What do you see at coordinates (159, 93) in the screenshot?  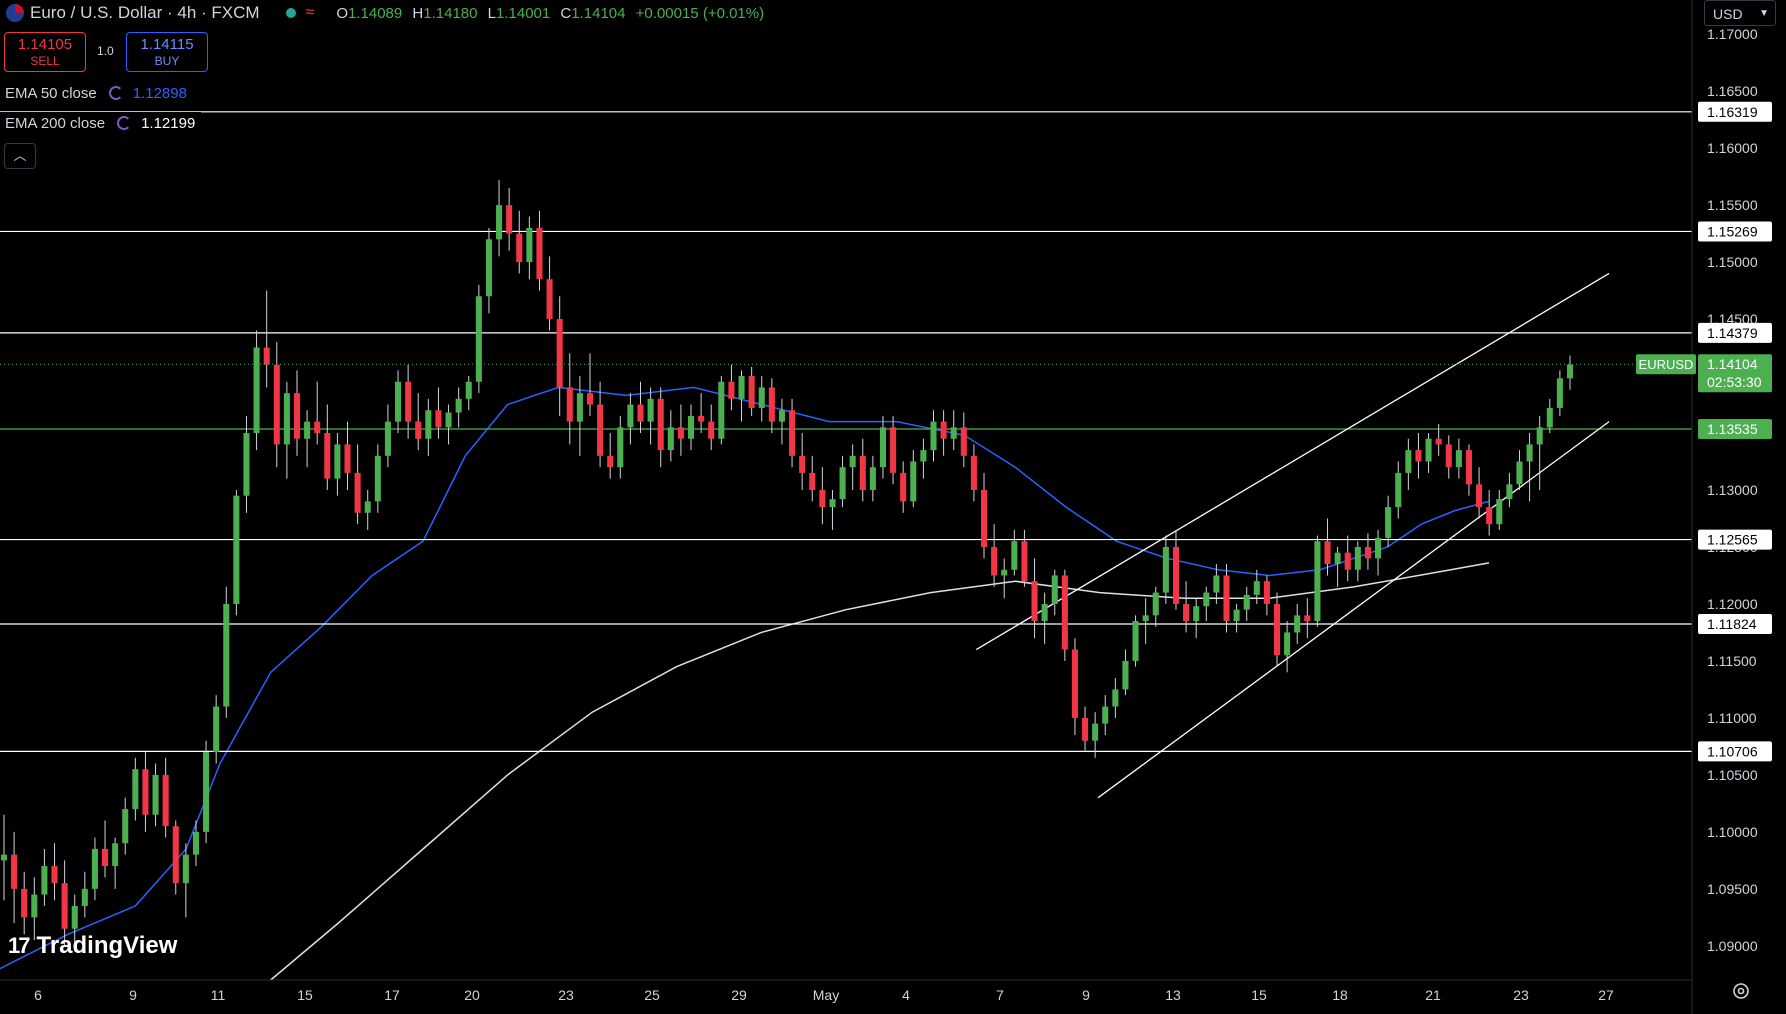 I see `ema50-value: 1.12898` at bounding box center [159, 93].